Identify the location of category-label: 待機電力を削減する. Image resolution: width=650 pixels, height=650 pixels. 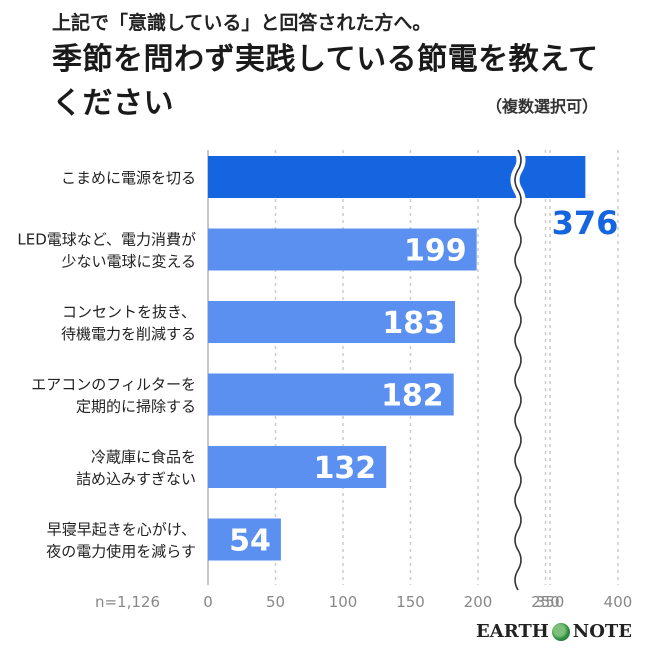
(128, 334).